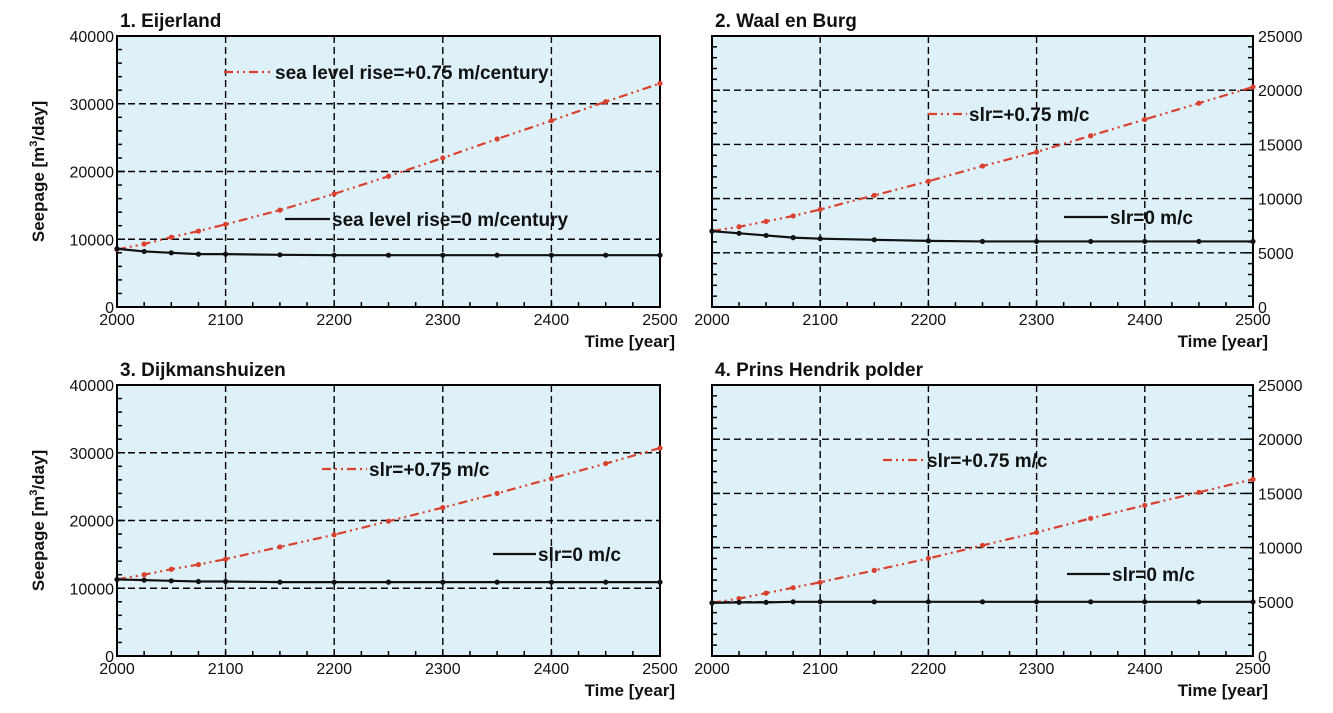 The width and height of the screenshot is (1333, 713). Describe the element at coordinates (92, 105) in the screenshot. I see `y-tick-label: 30000` at that location.